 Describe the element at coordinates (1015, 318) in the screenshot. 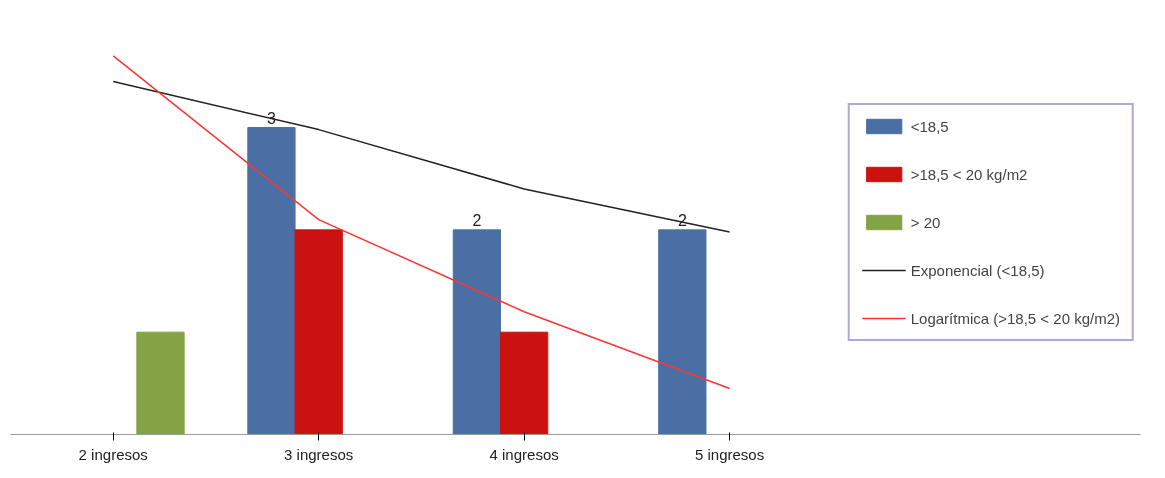

I see `legend-label: Logarítmica (>18,5 < 20 kg/m2)` at that location.